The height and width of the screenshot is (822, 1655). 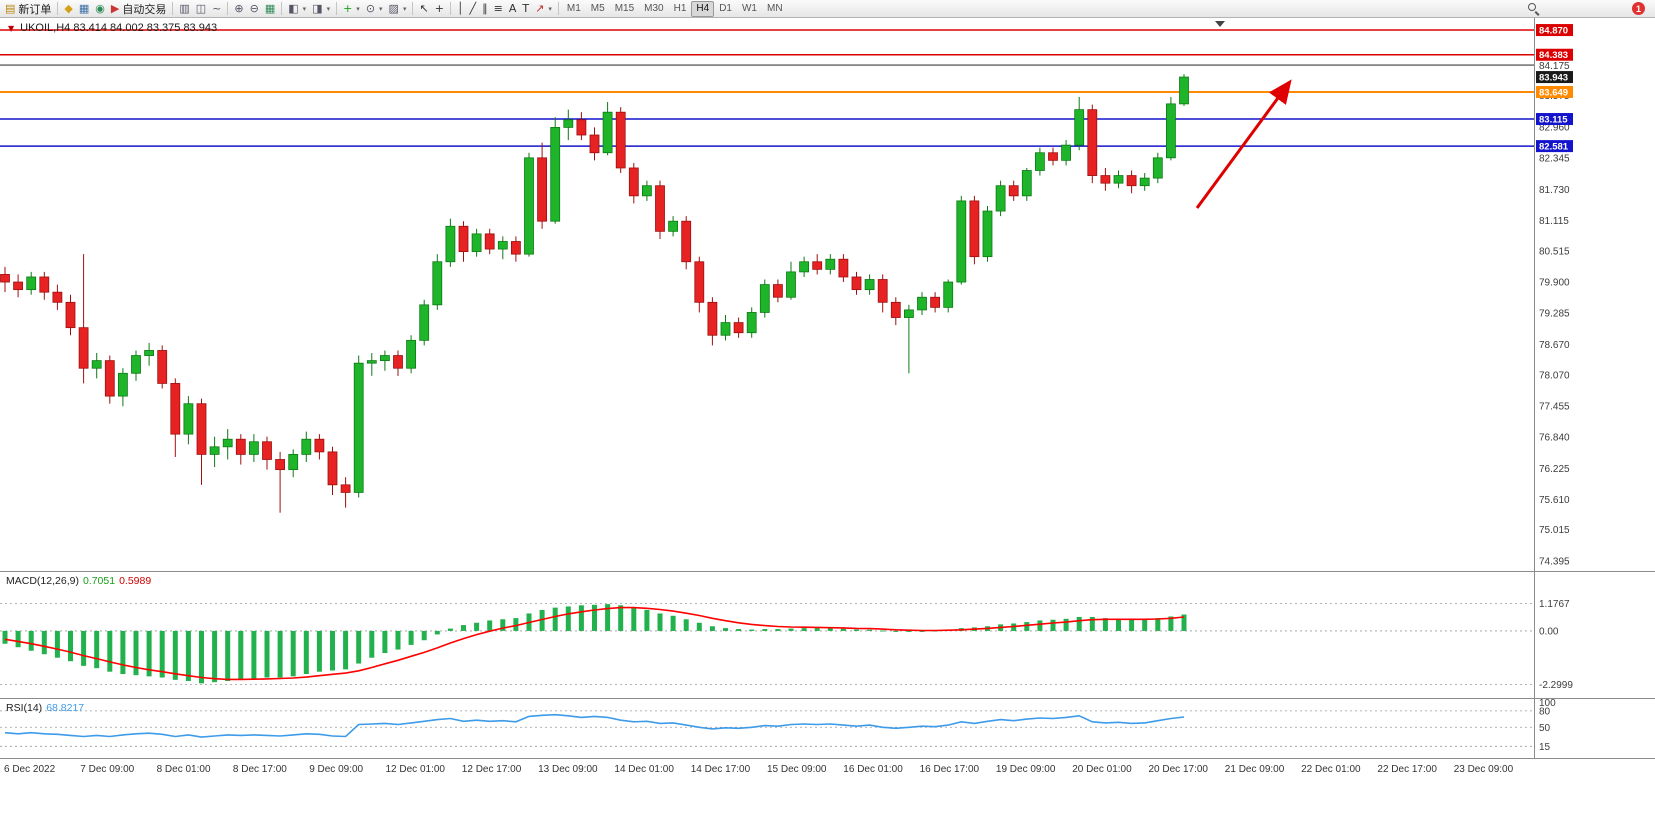 What do you see at coordinates (1554, 147) in the screenshot?
I see `price-badge-label: 82.581` at bounding box center [1554, 147].